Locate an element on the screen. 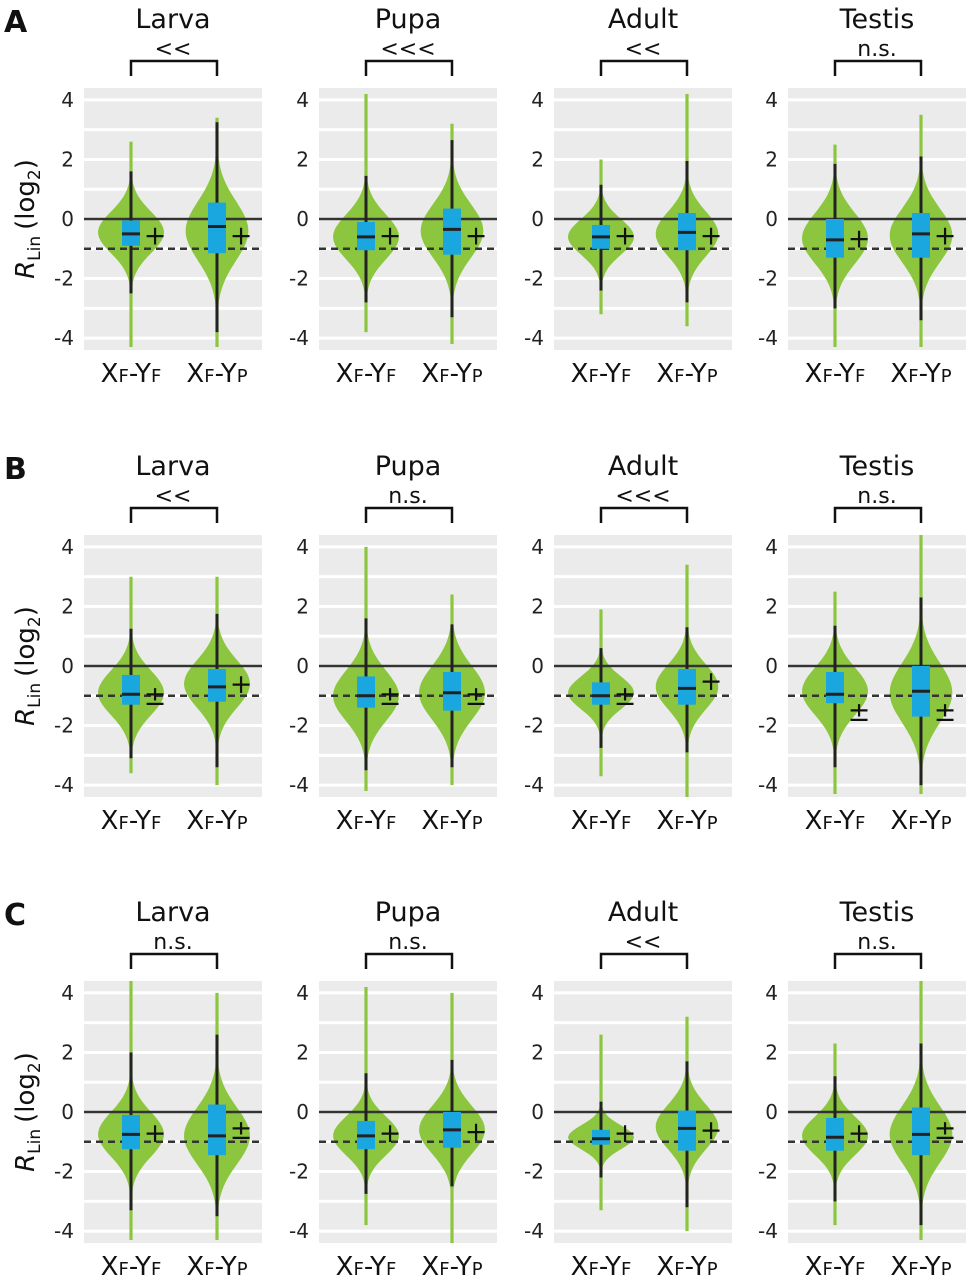 This screenshot has height=1280, width=969. row-label-B: B is located at coordinates (15, 469).